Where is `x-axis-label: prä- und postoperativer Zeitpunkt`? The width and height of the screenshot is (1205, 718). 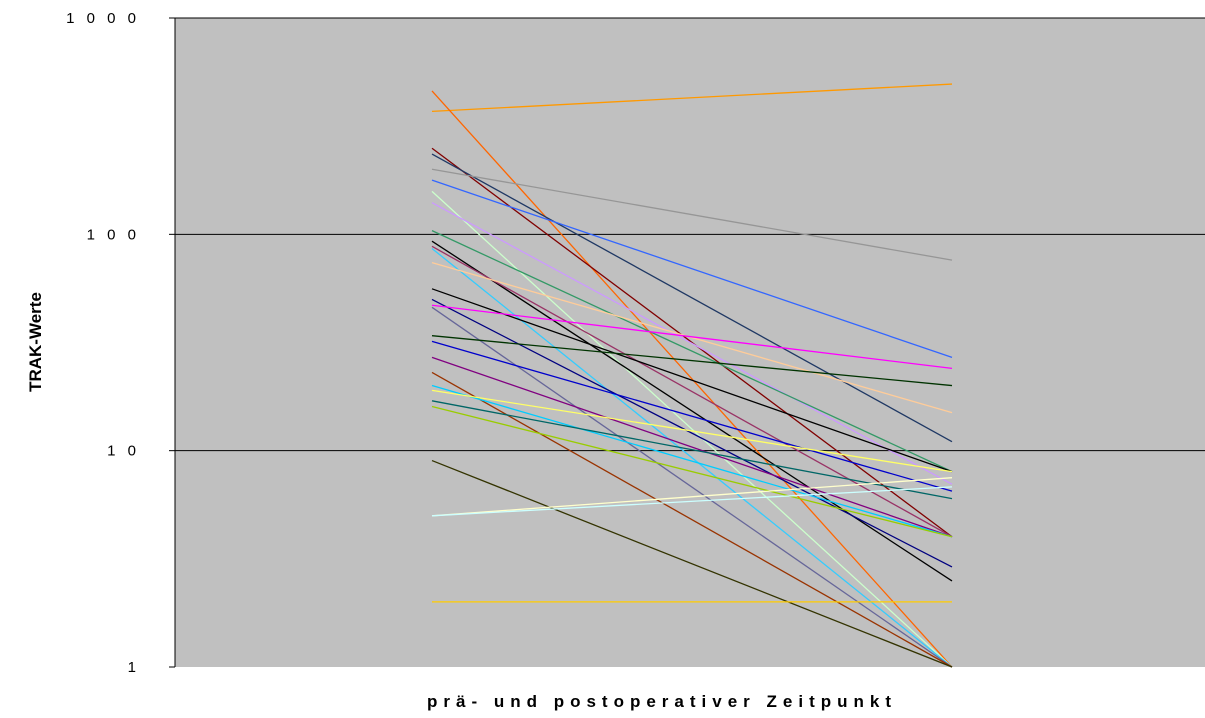
x-axis-label: prä- und postoperativer Zeitpunkt is located at coordinates (662, 701).